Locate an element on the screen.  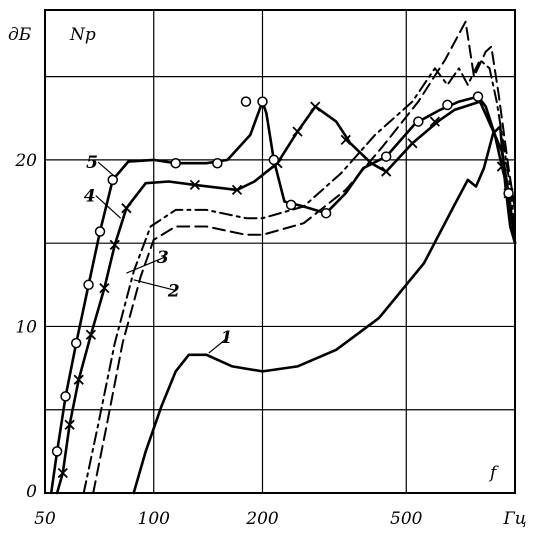
curve-label-1: 1 is located at coordinates (226, 338).